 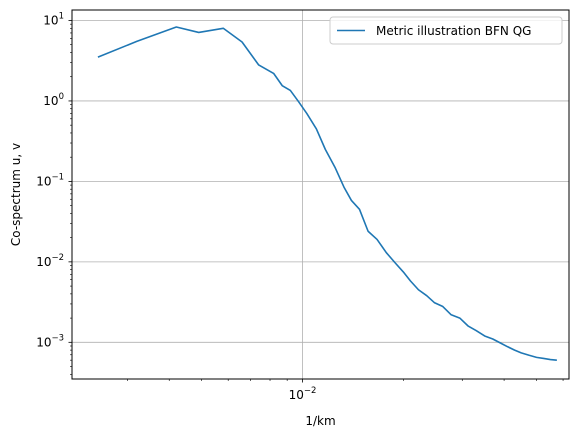 I want to click on y-axis-label: Co-spectrum u, v, so click(x=16, y=194).